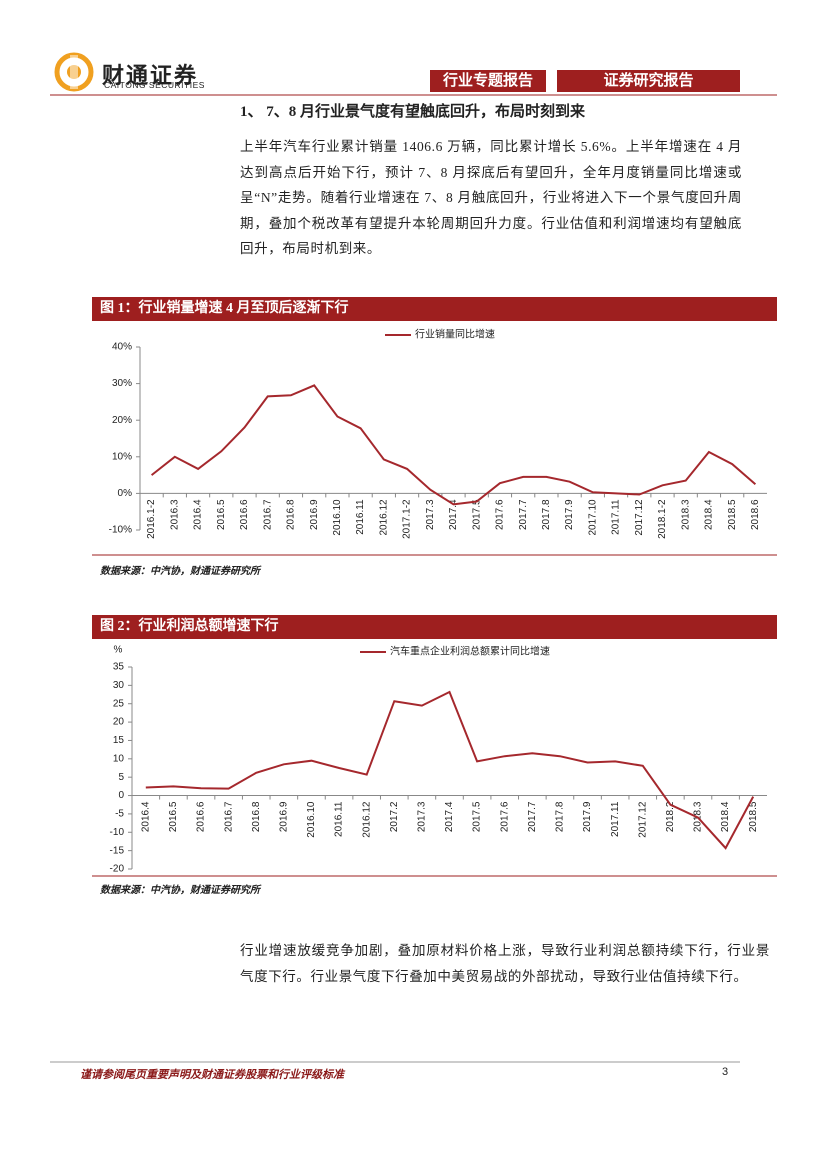 This screenshot has width=827, height=1170. Describe the element at coordinates (662, 519) in the screenshot. I see `x-tick-label: 2018.1-2` at that location.